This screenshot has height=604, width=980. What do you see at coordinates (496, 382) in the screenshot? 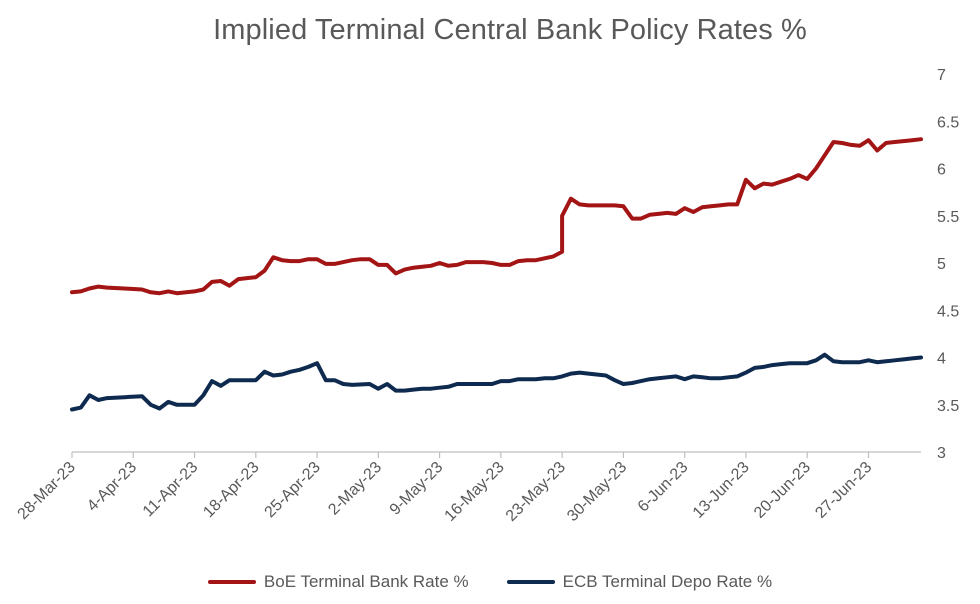
I see `ecb-series-line` at bounding box center [496, 382].